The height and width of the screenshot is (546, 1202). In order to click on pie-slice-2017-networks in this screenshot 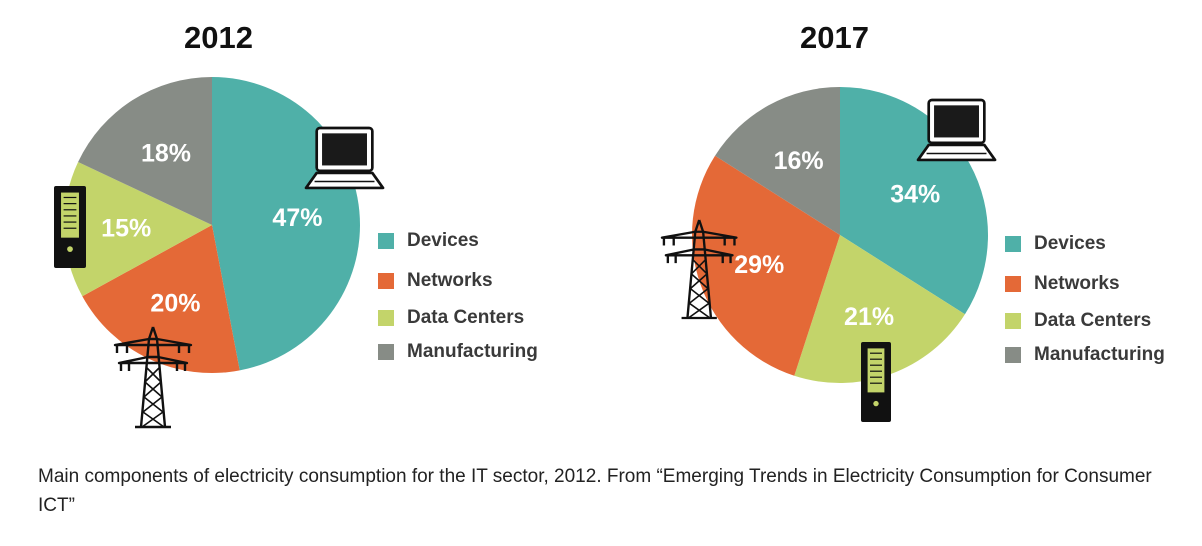, I will do `click(765, 265)`.